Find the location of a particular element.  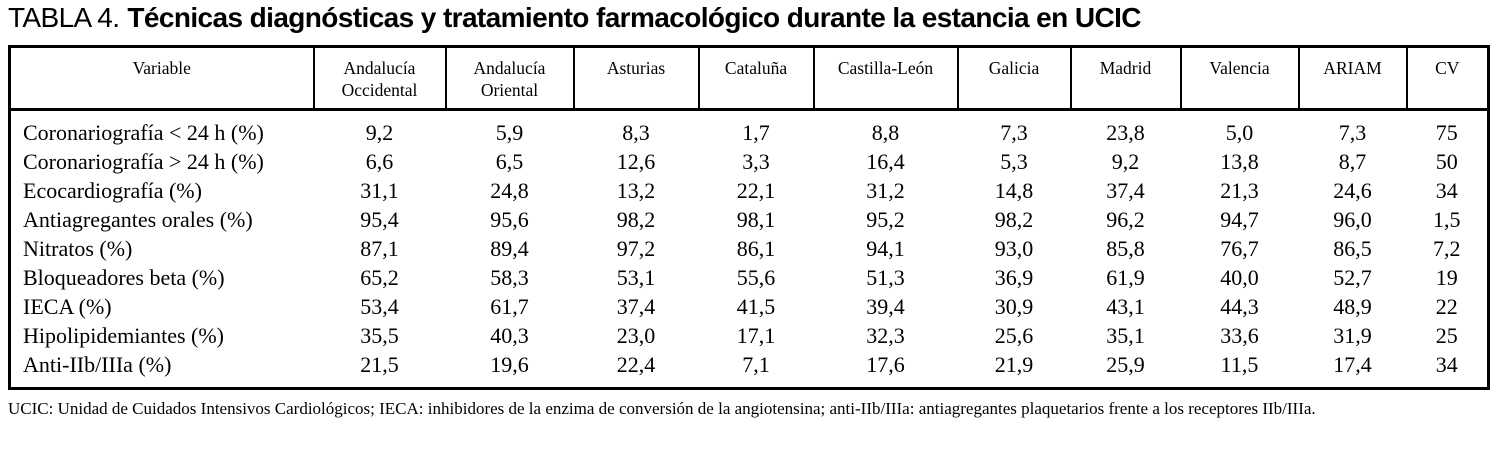

cell-value: 23,0 is located at coordinates (636, 335).